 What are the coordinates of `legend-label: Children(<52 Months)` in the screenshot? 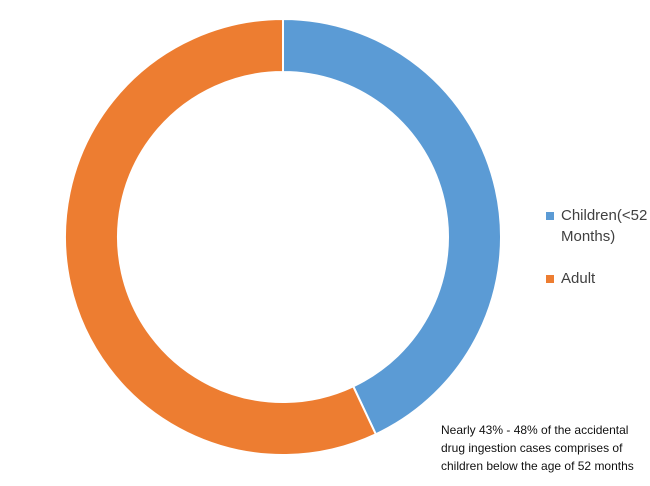 It's located at (604, 226).